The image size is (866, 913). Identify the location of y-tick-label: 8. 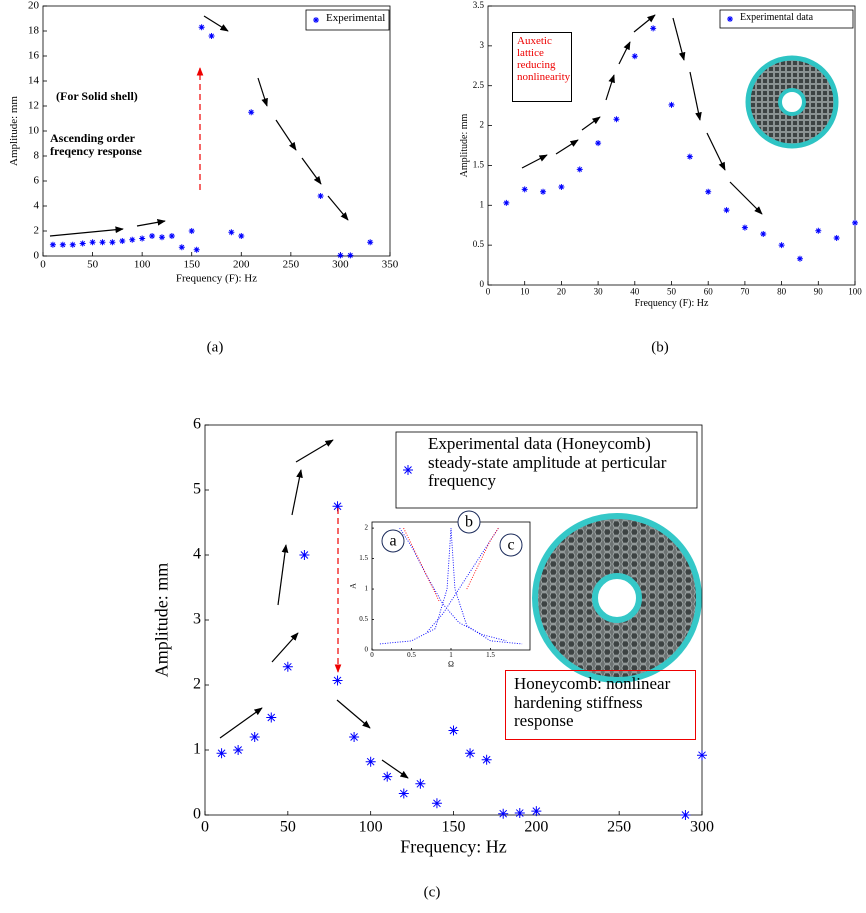
(37, 156).